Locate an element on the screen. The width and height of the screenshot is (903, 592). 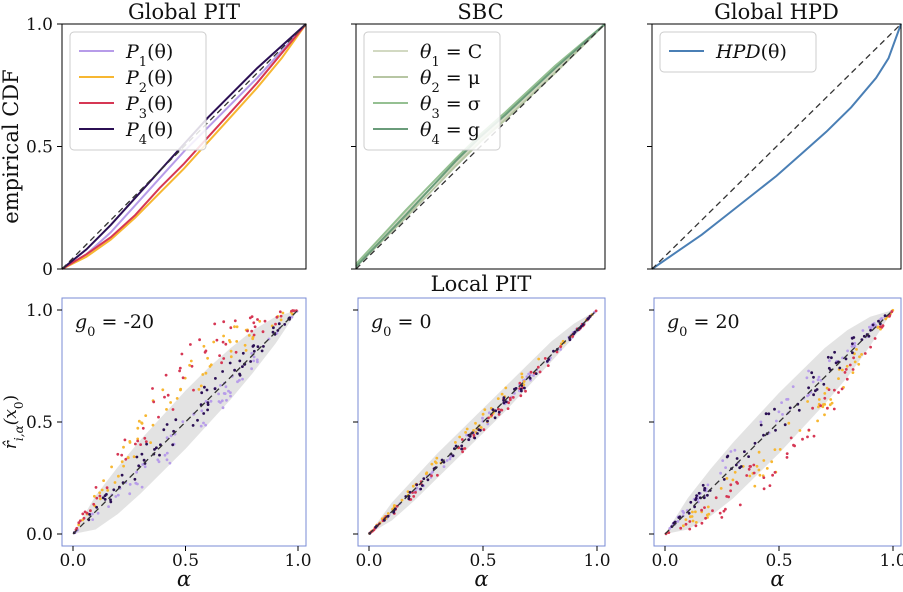
global-pit-legend-label: P3(θ) is located at coordinates (149, 107).